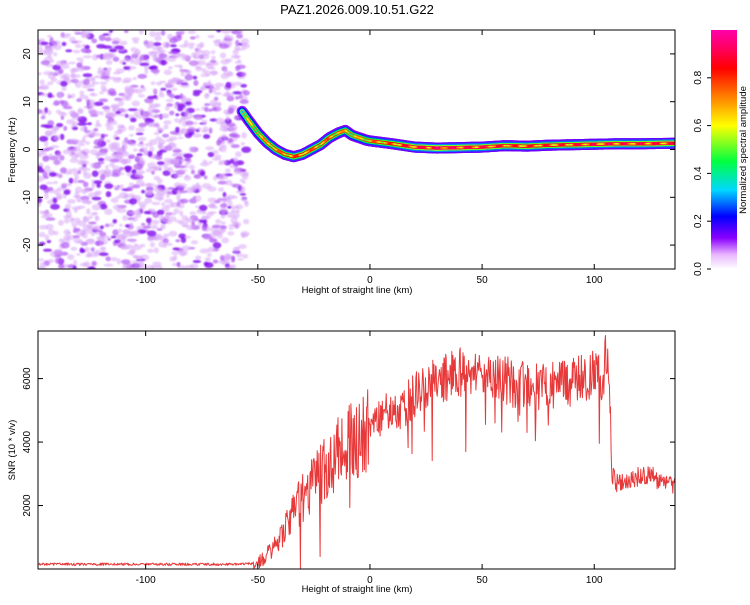 This screenshot has height=605, width=750. I want to click on x-tick-label: -100, so click(146, 280).